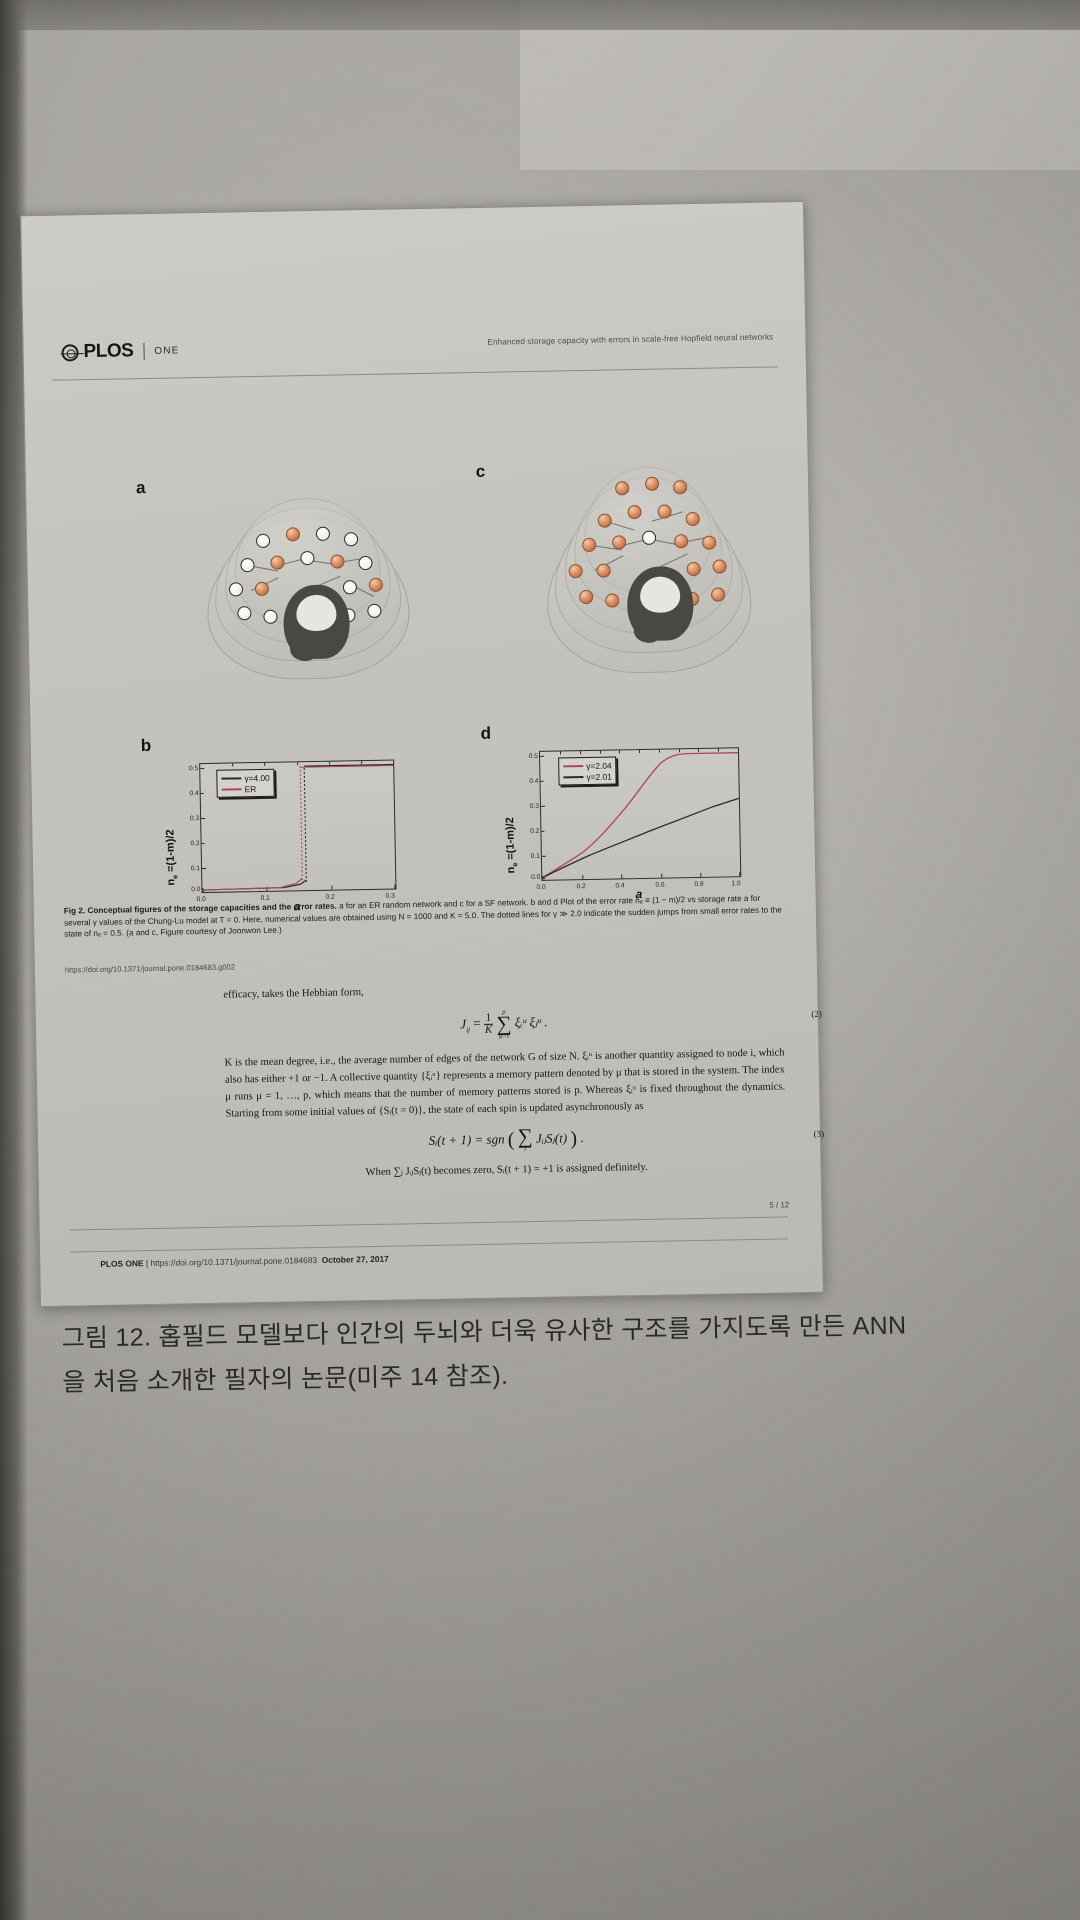 This screenshot has width=1080, height=1920. I want to click on panel-d-ytick-0: 0.0, so click(536, 877).